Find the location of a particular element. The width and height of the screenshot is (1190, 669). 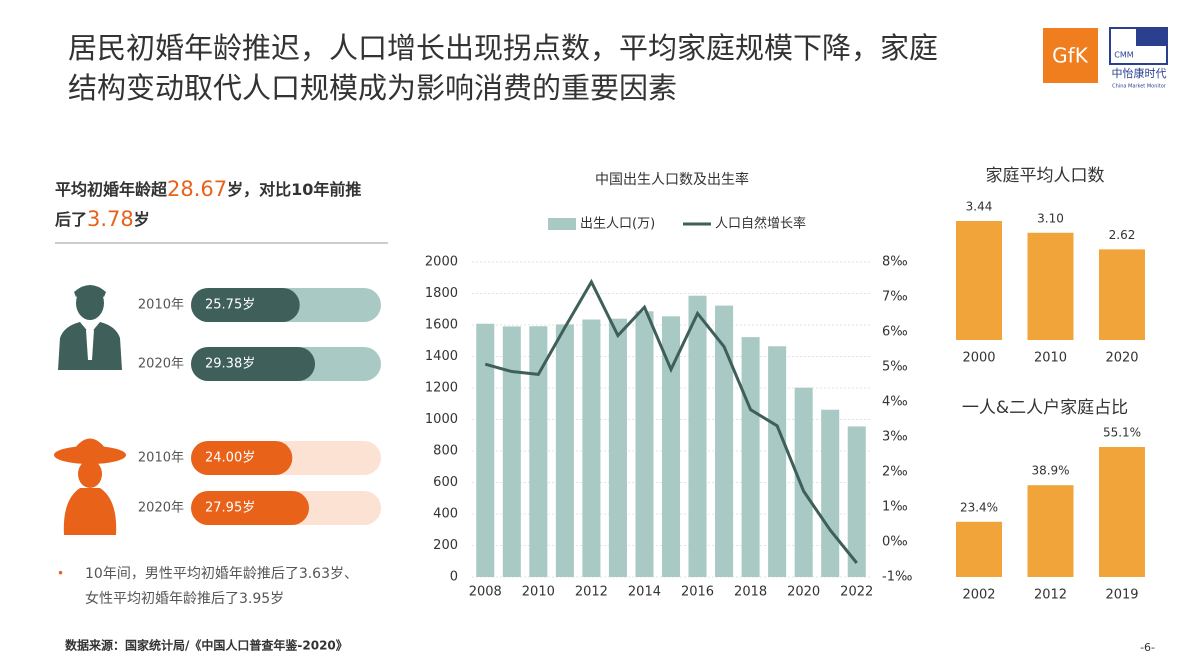

y-tick-label: 400 is located at coordinates (445, 514).